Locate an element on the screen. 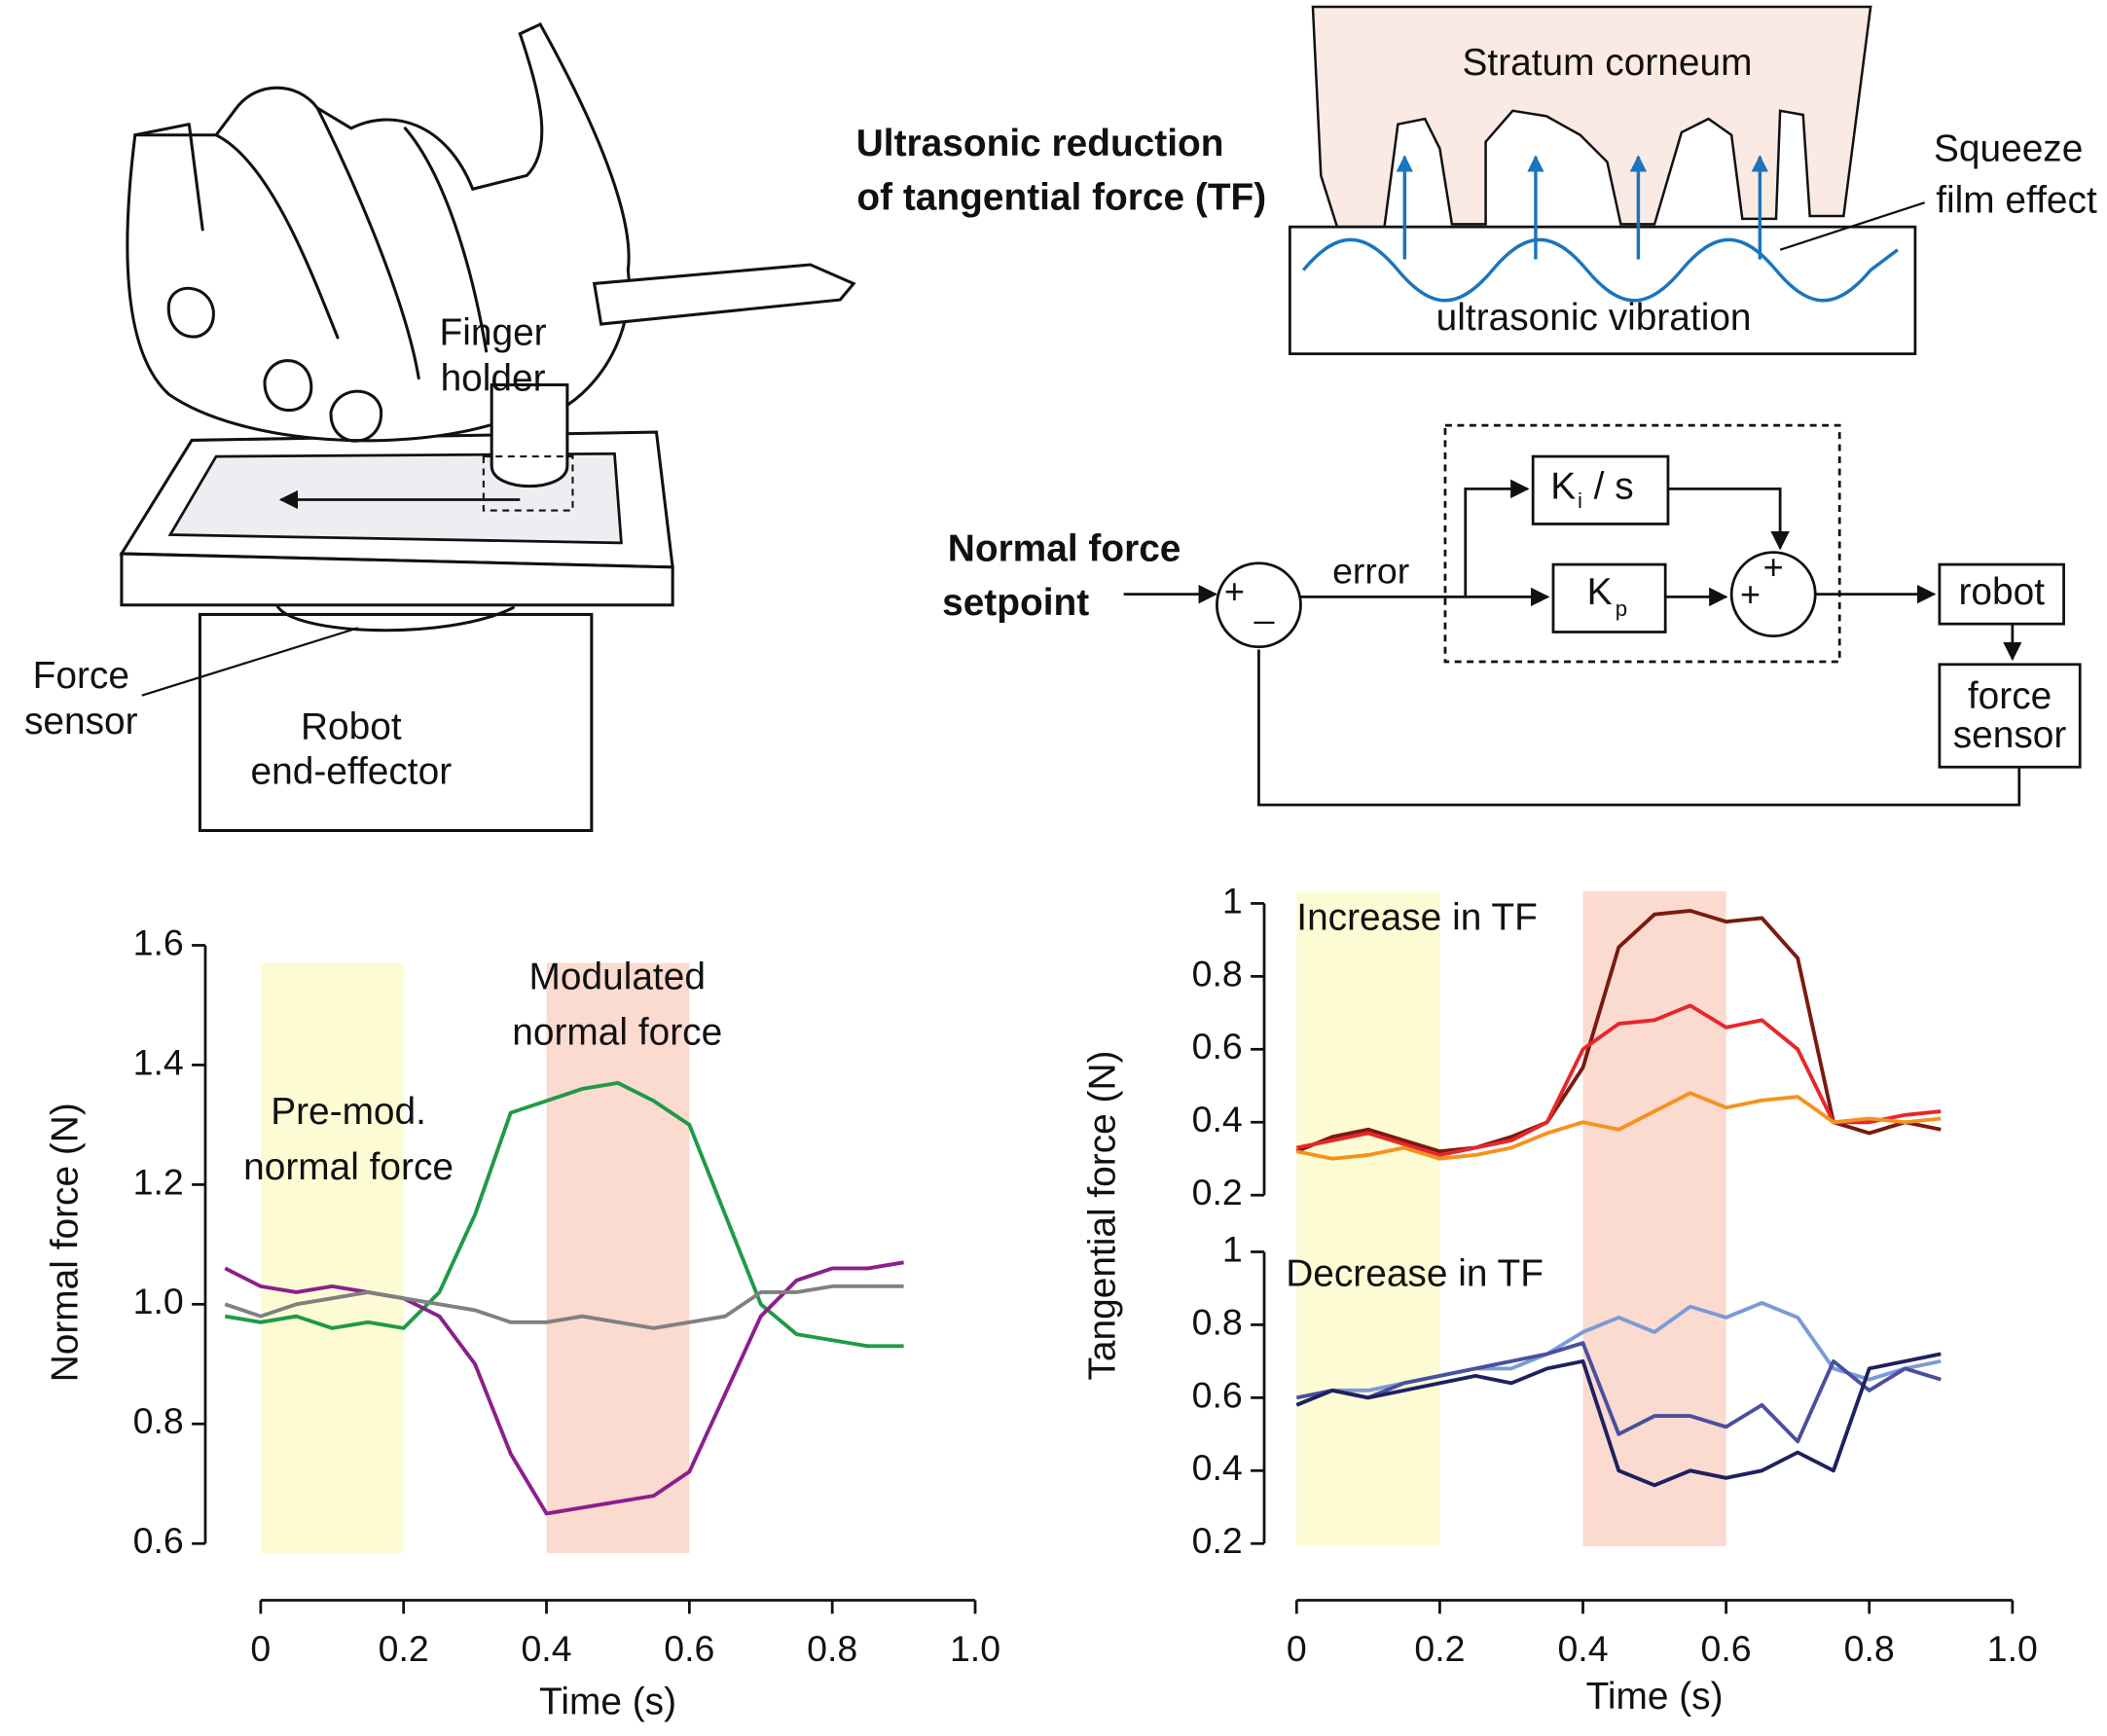 The height and width of the screenshot is (1736, 2107). label: end-effector is located at coordinates (352, 771).